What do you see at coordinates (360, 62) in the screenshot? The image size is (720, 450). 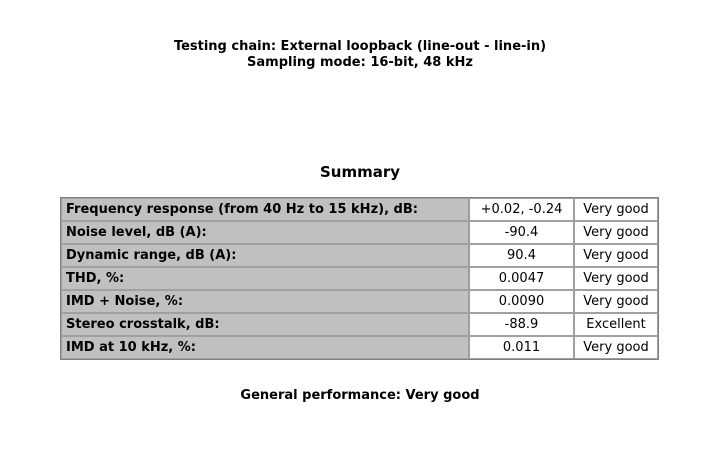 I see `header-line: Sampling mode: 16-bit, 48 kHz` at bounding box center [360, 62].